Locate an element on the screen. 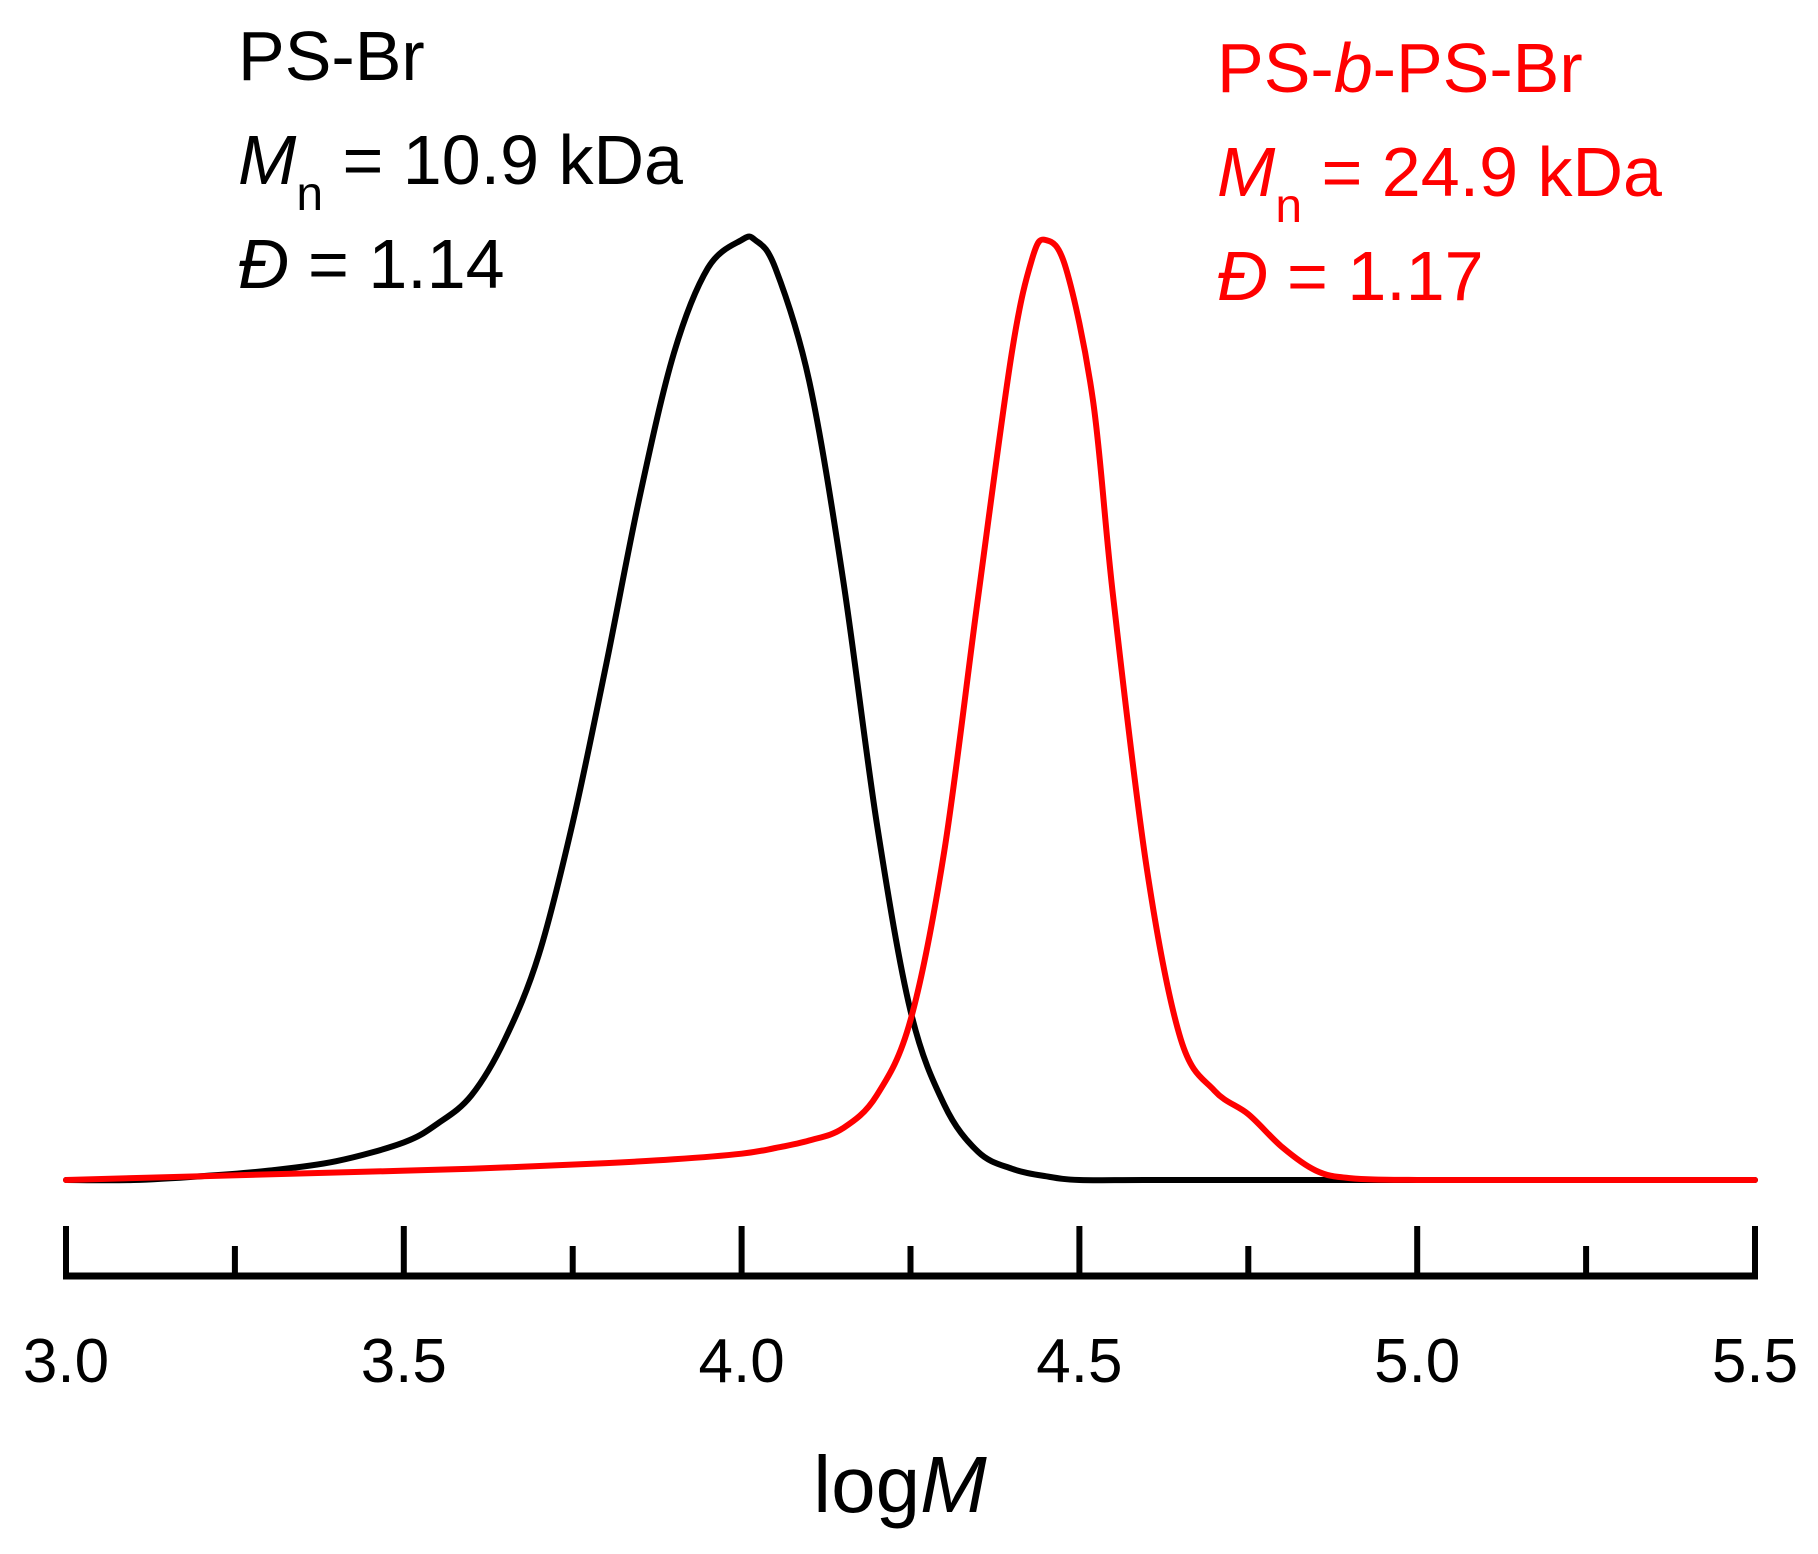 The height and width of the screenshot is (1554, 1818). annotation-dispersity-ps-br: Đ = 1.14 is located at coordinates (371, 264).